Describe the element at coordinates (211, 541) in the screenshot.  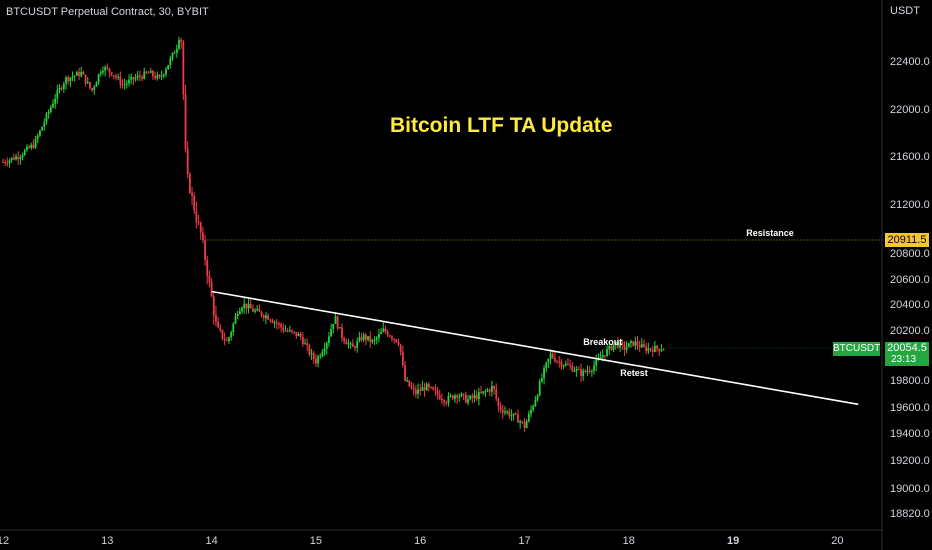
I see `x-tick-label: 14` at that location.